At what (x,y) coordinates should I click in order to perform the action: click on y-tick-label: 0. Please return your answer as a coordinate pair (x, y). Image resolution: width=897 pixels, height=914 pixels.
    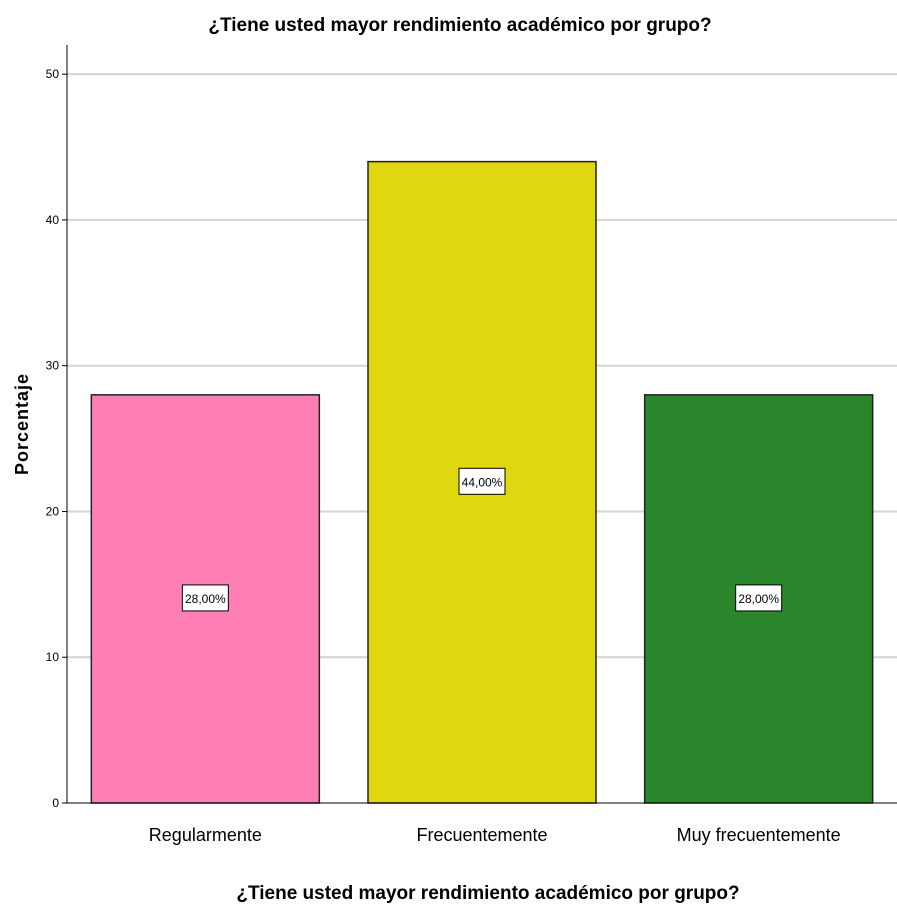
    Looking at the image, I should click on (55, 803).